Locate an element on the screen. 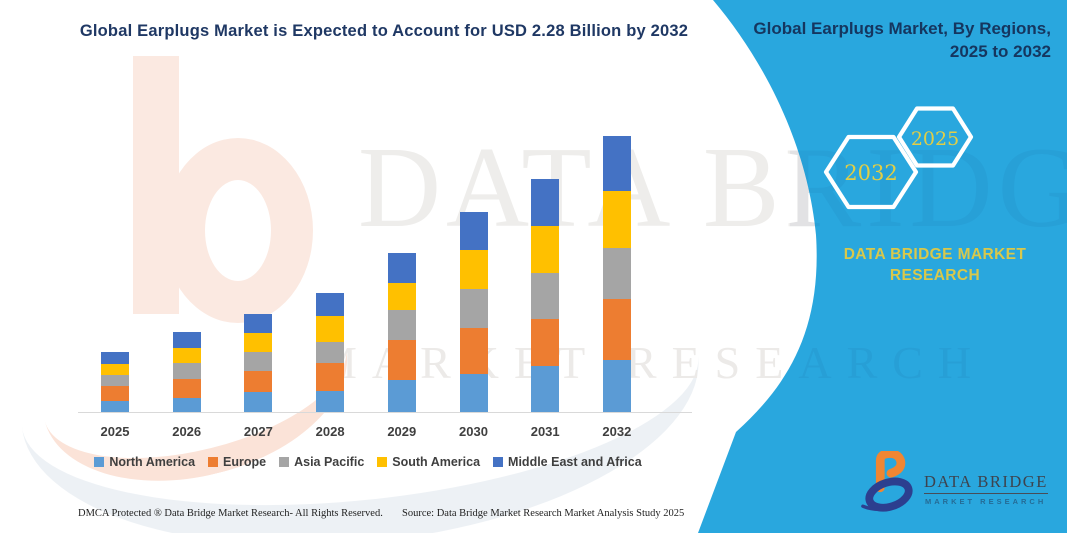 The width and height of the screenshot is (1067, 533). legend-item-south-america: South America is located at coordinates (428, 462).